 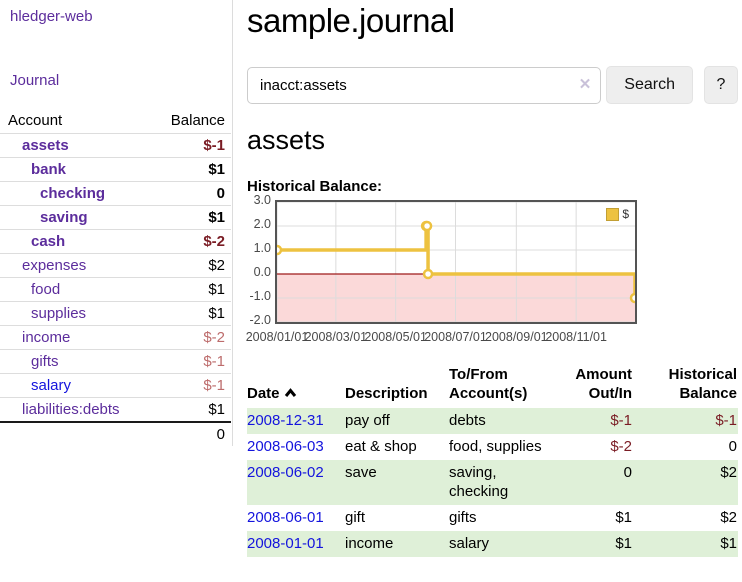 I want to click on account-row: gifts $-1, so click(x=115, y=361).